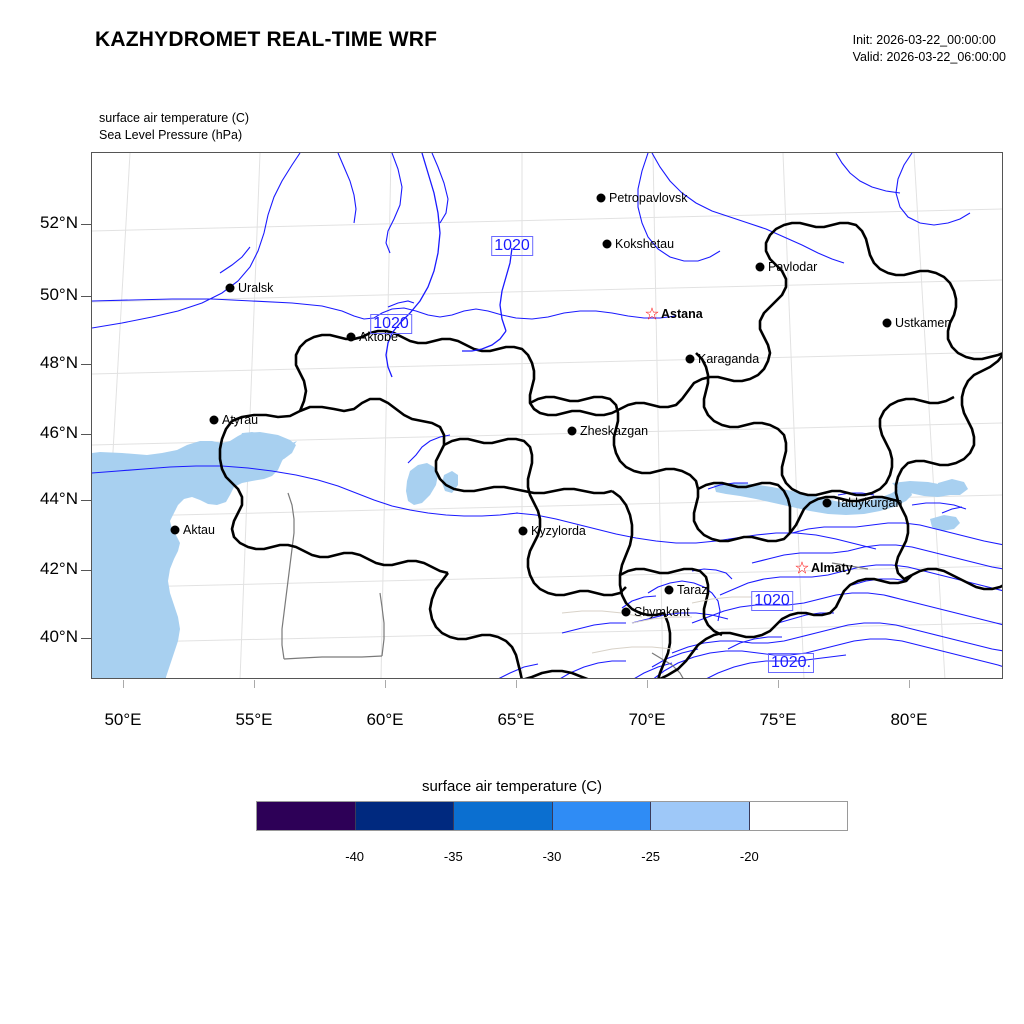 The height and width of the screenshot is (1024, 1024). Describe the element at coordinates (682, 314) in the screenshot. I see `city-label: Astana` at that location.